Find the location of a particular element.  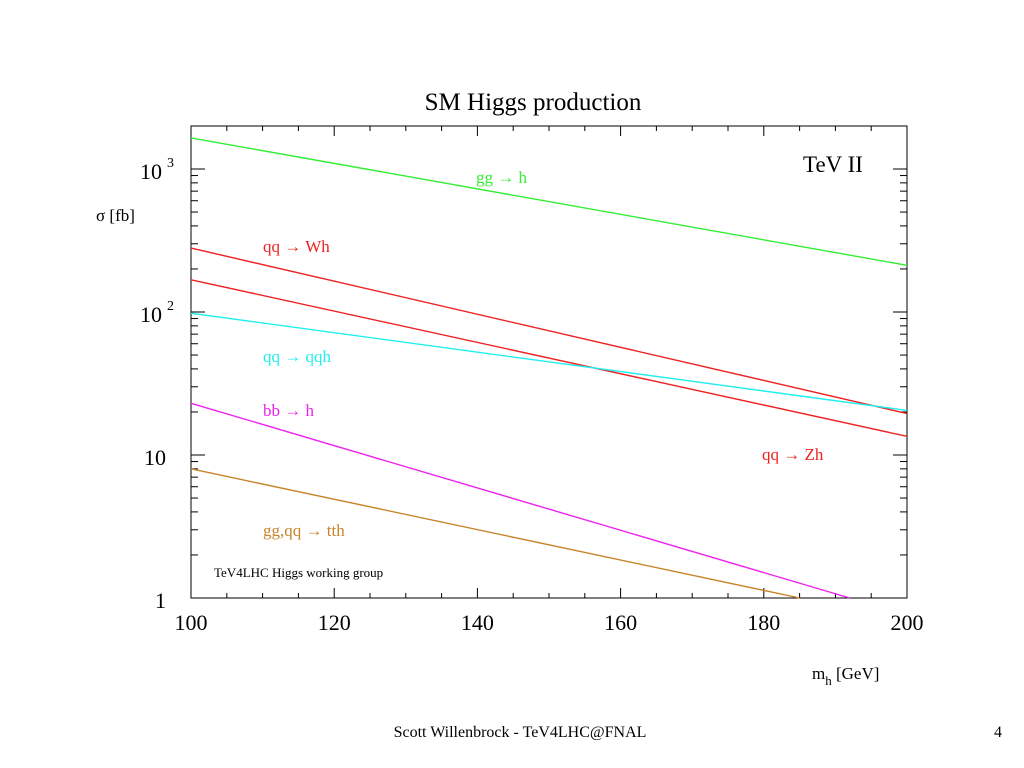

series-label: qq → qqh is located at coordinates (297, 356).